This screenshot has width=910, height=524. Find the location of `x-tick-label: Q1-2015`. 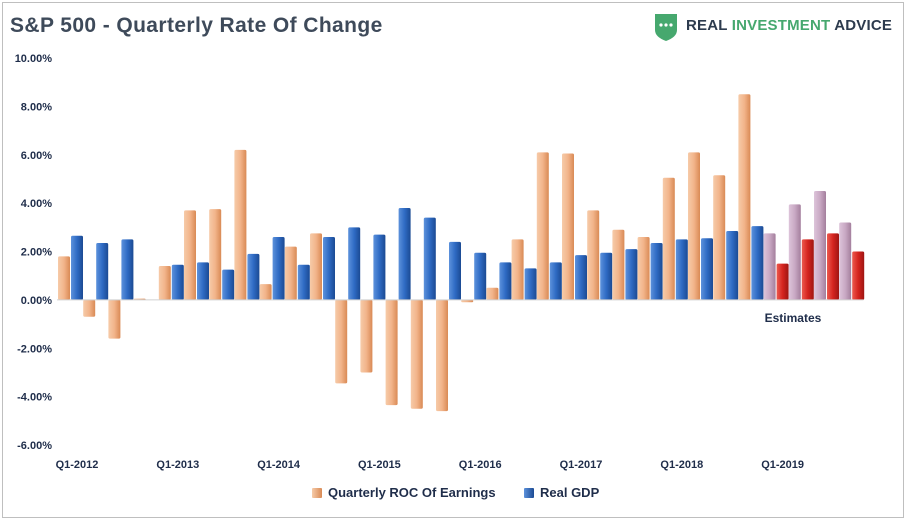

x-tick-label: Q1-2015 is located at coordinates (379, 465).